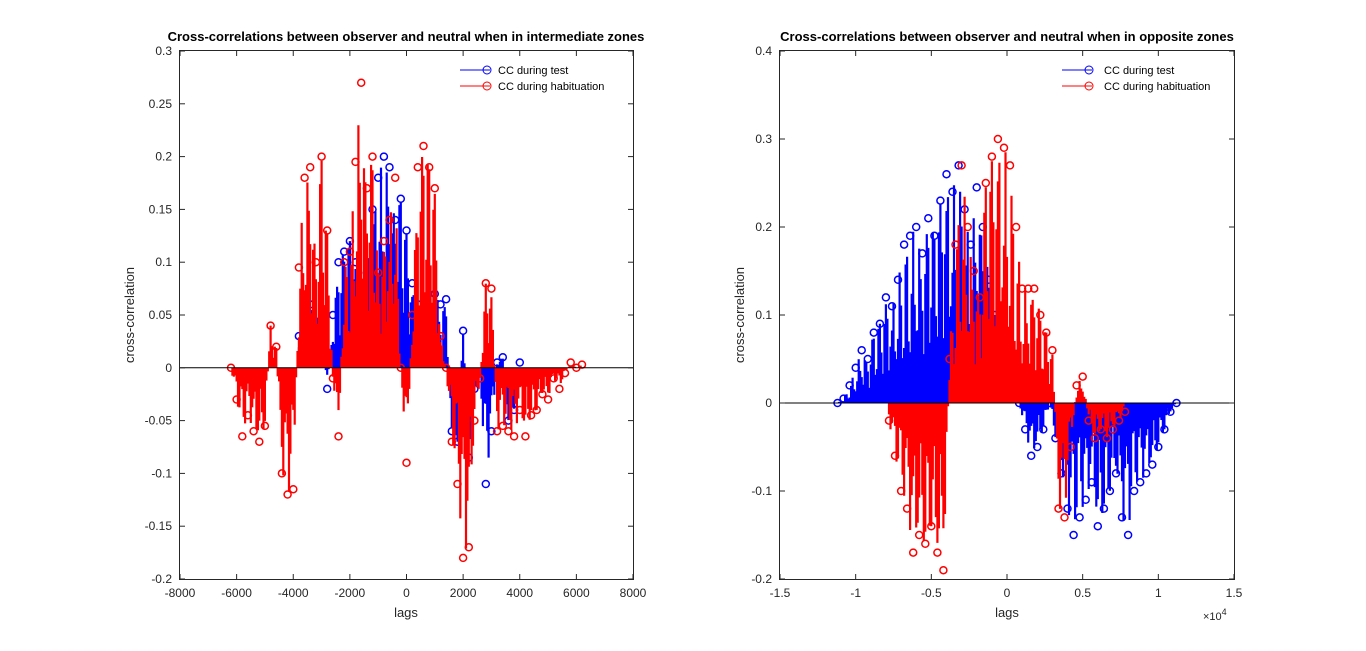  What do you see at coordinates (768, 403) in the screenshot?
I see `y-tick-label: 0` at bounding box center [768, 403].